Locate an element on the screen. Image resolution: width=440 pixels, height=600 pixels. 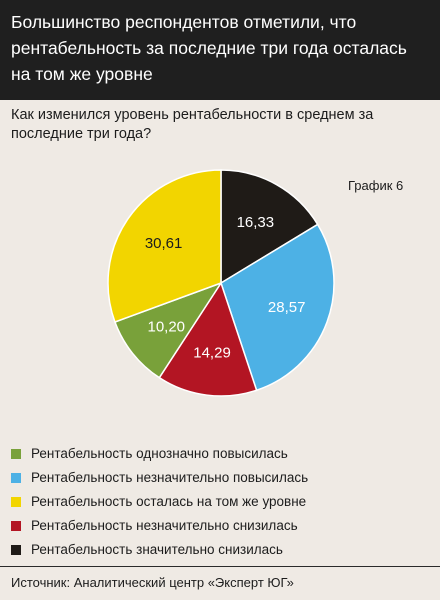
slice-value-label: 30,61 is located at coordinates (164, 243).